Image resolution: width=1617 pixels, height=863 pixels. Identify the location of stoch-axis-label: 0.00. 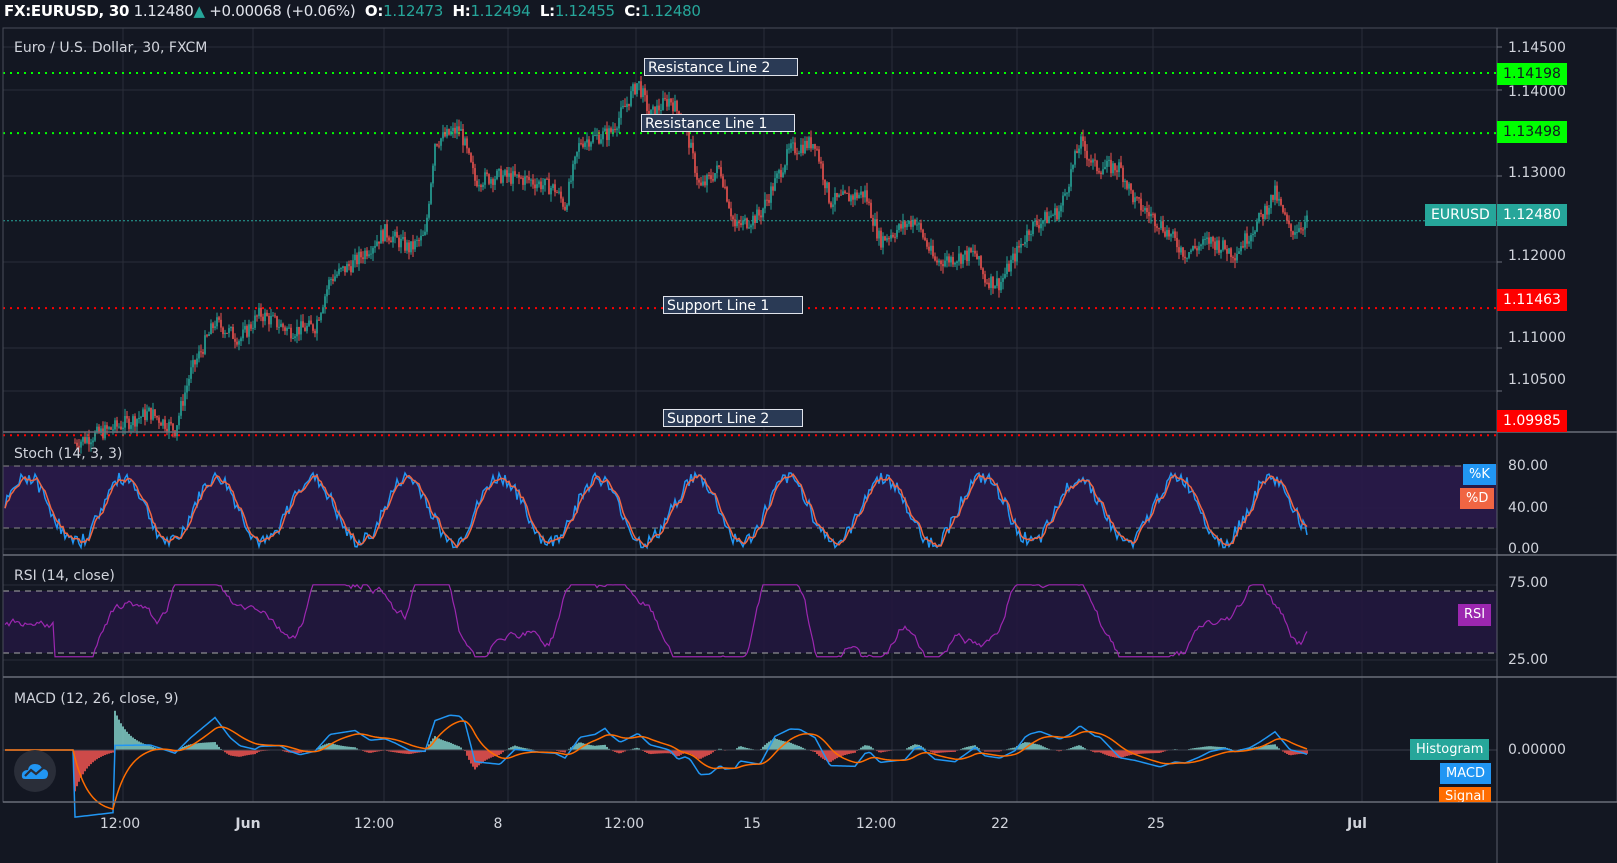
(1524, 549).